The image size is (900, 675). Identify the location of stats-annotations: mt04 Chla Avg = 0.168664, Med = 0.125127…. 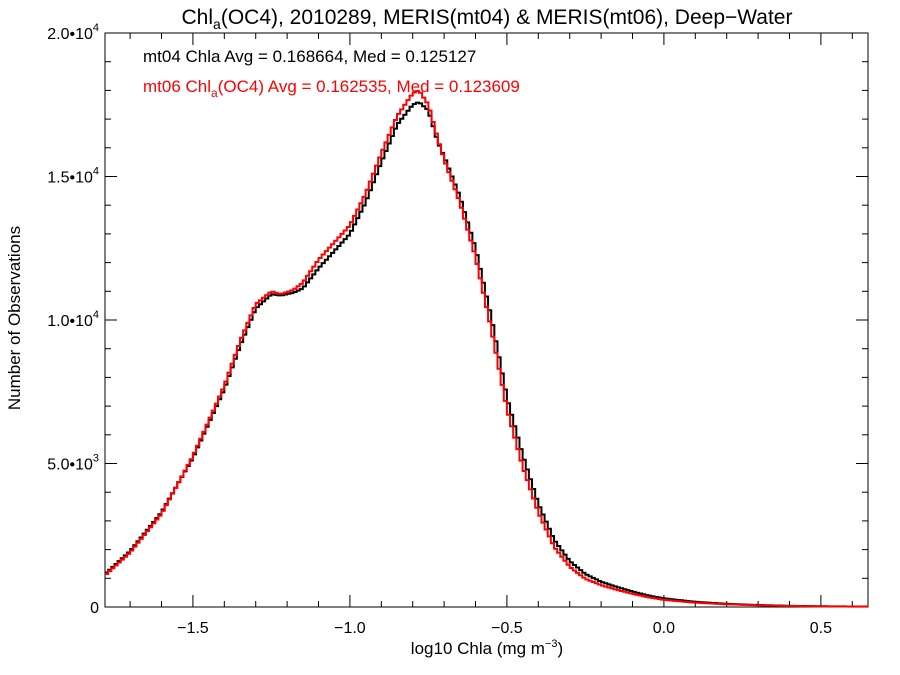
(331, 73).